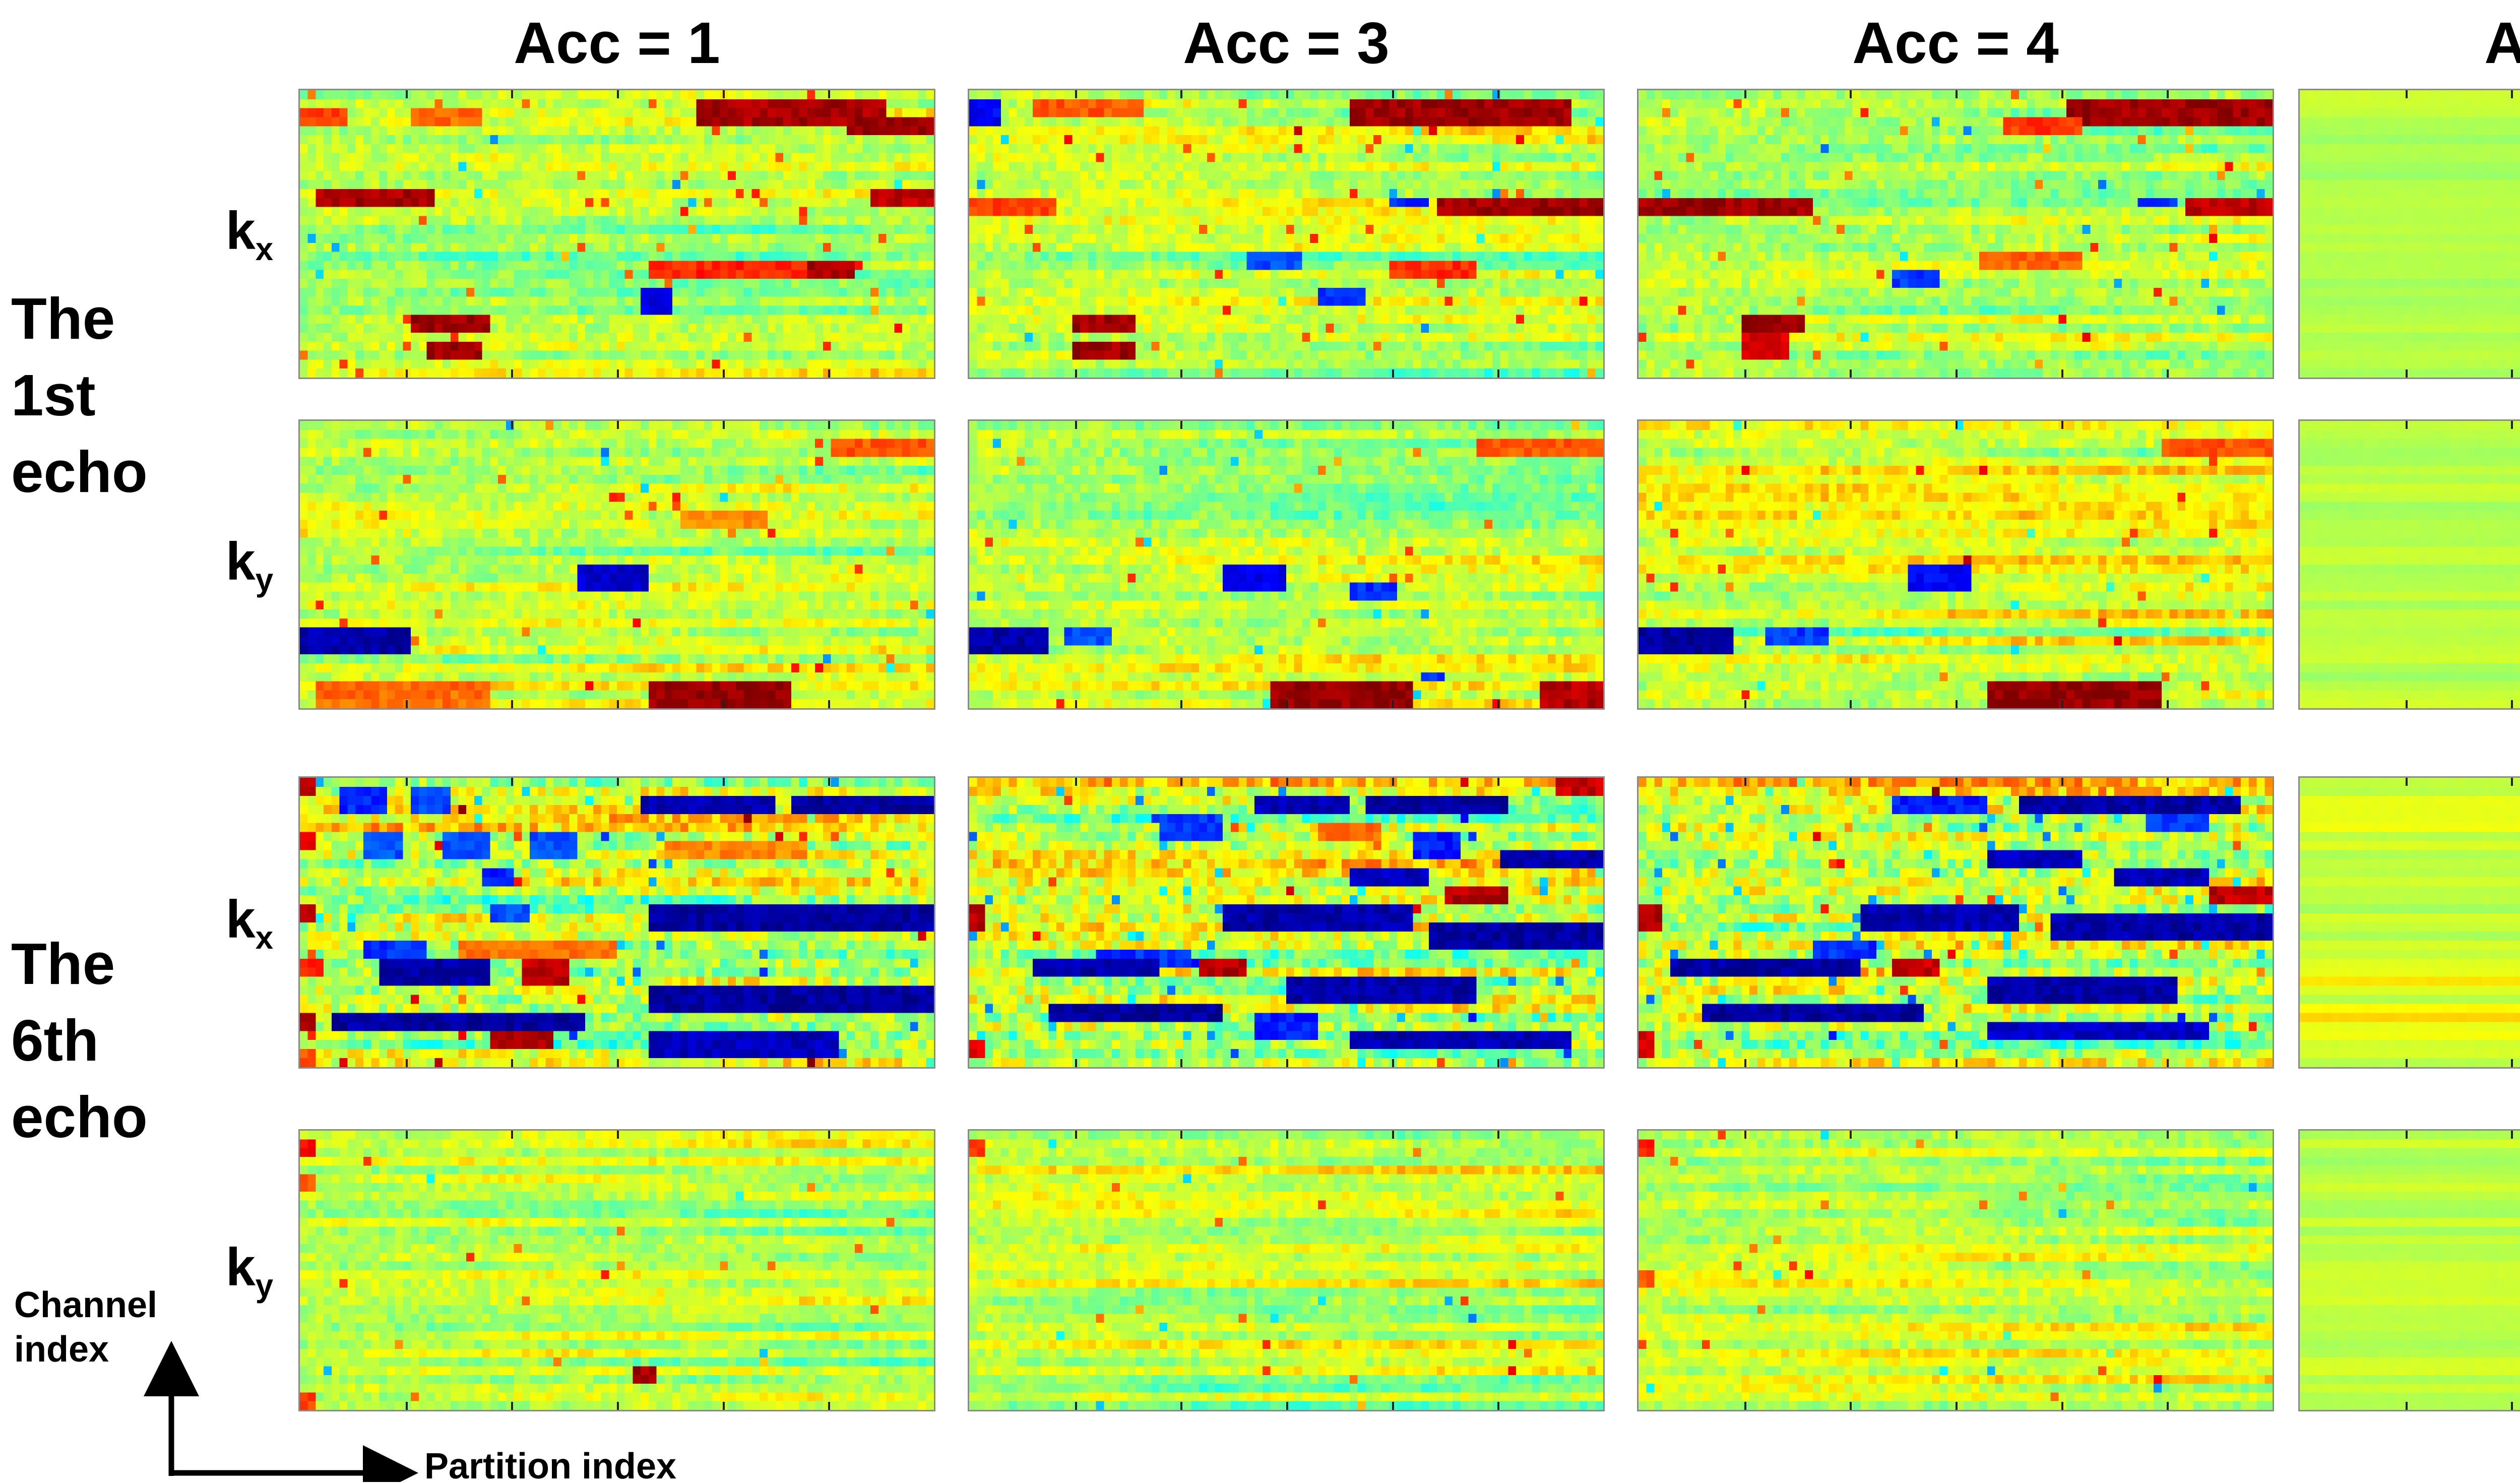 The image size is (2520, 1483). I want to click on column-title-accNslc: Acc = Nslc, so click(2409, 43).